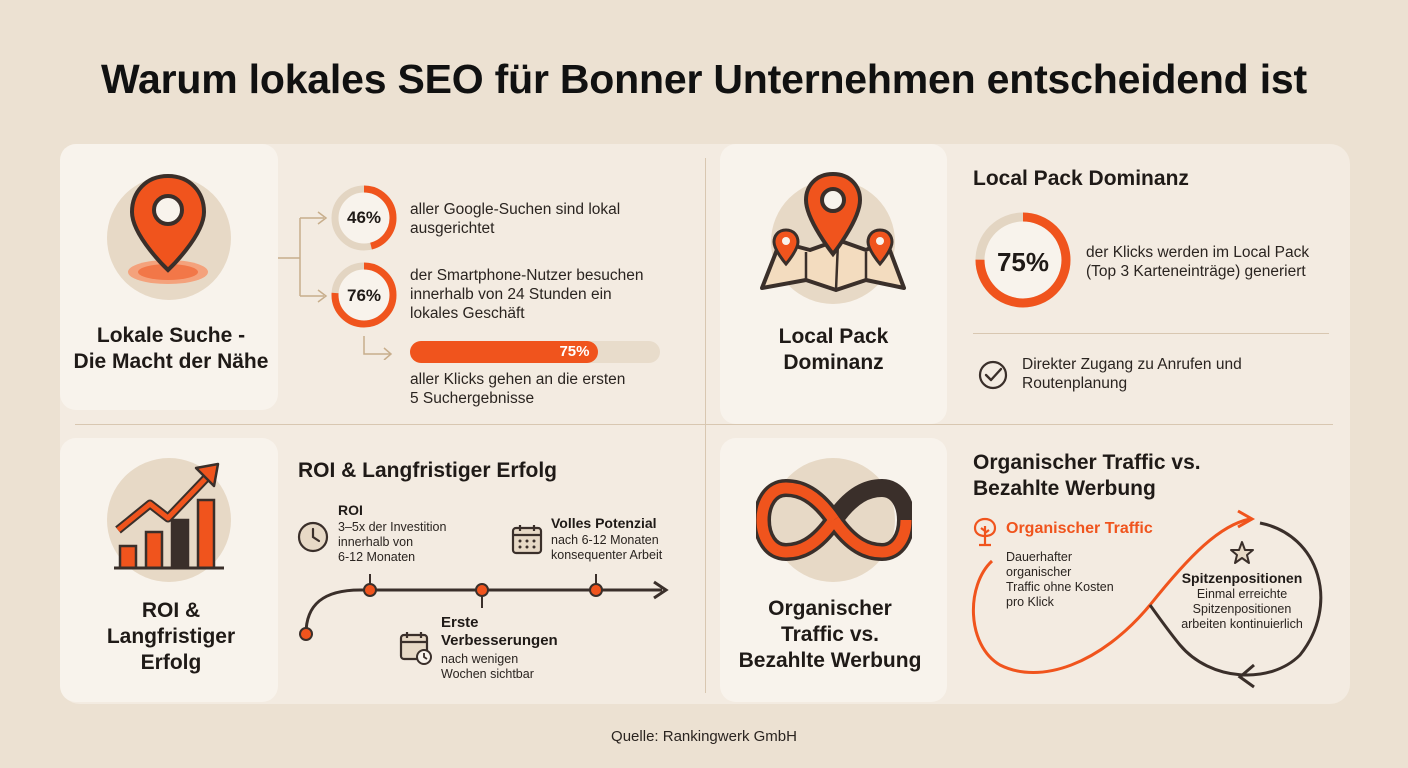 This screenshot has height=768, width=1408. I want to click on star-icon, so click(1242, 552).